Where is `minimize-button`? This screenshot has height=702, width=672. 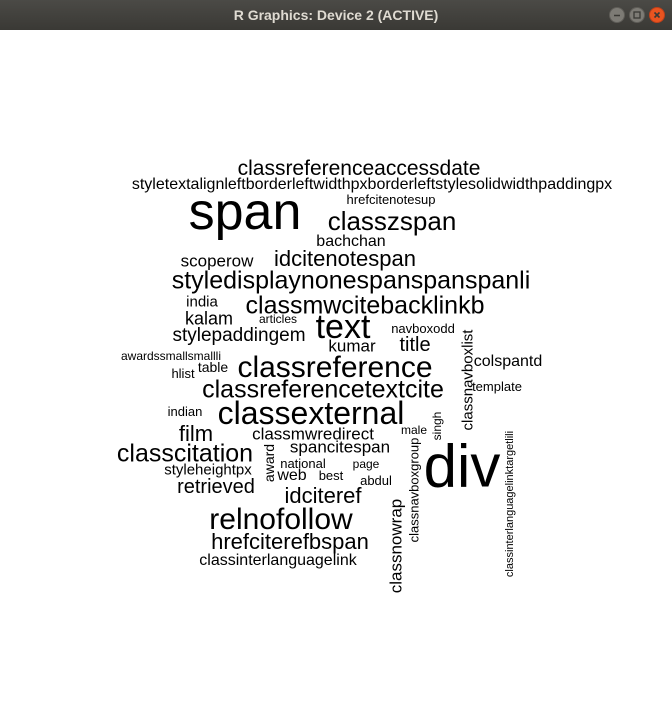 minimize-button is located at coordinates (617, 15).